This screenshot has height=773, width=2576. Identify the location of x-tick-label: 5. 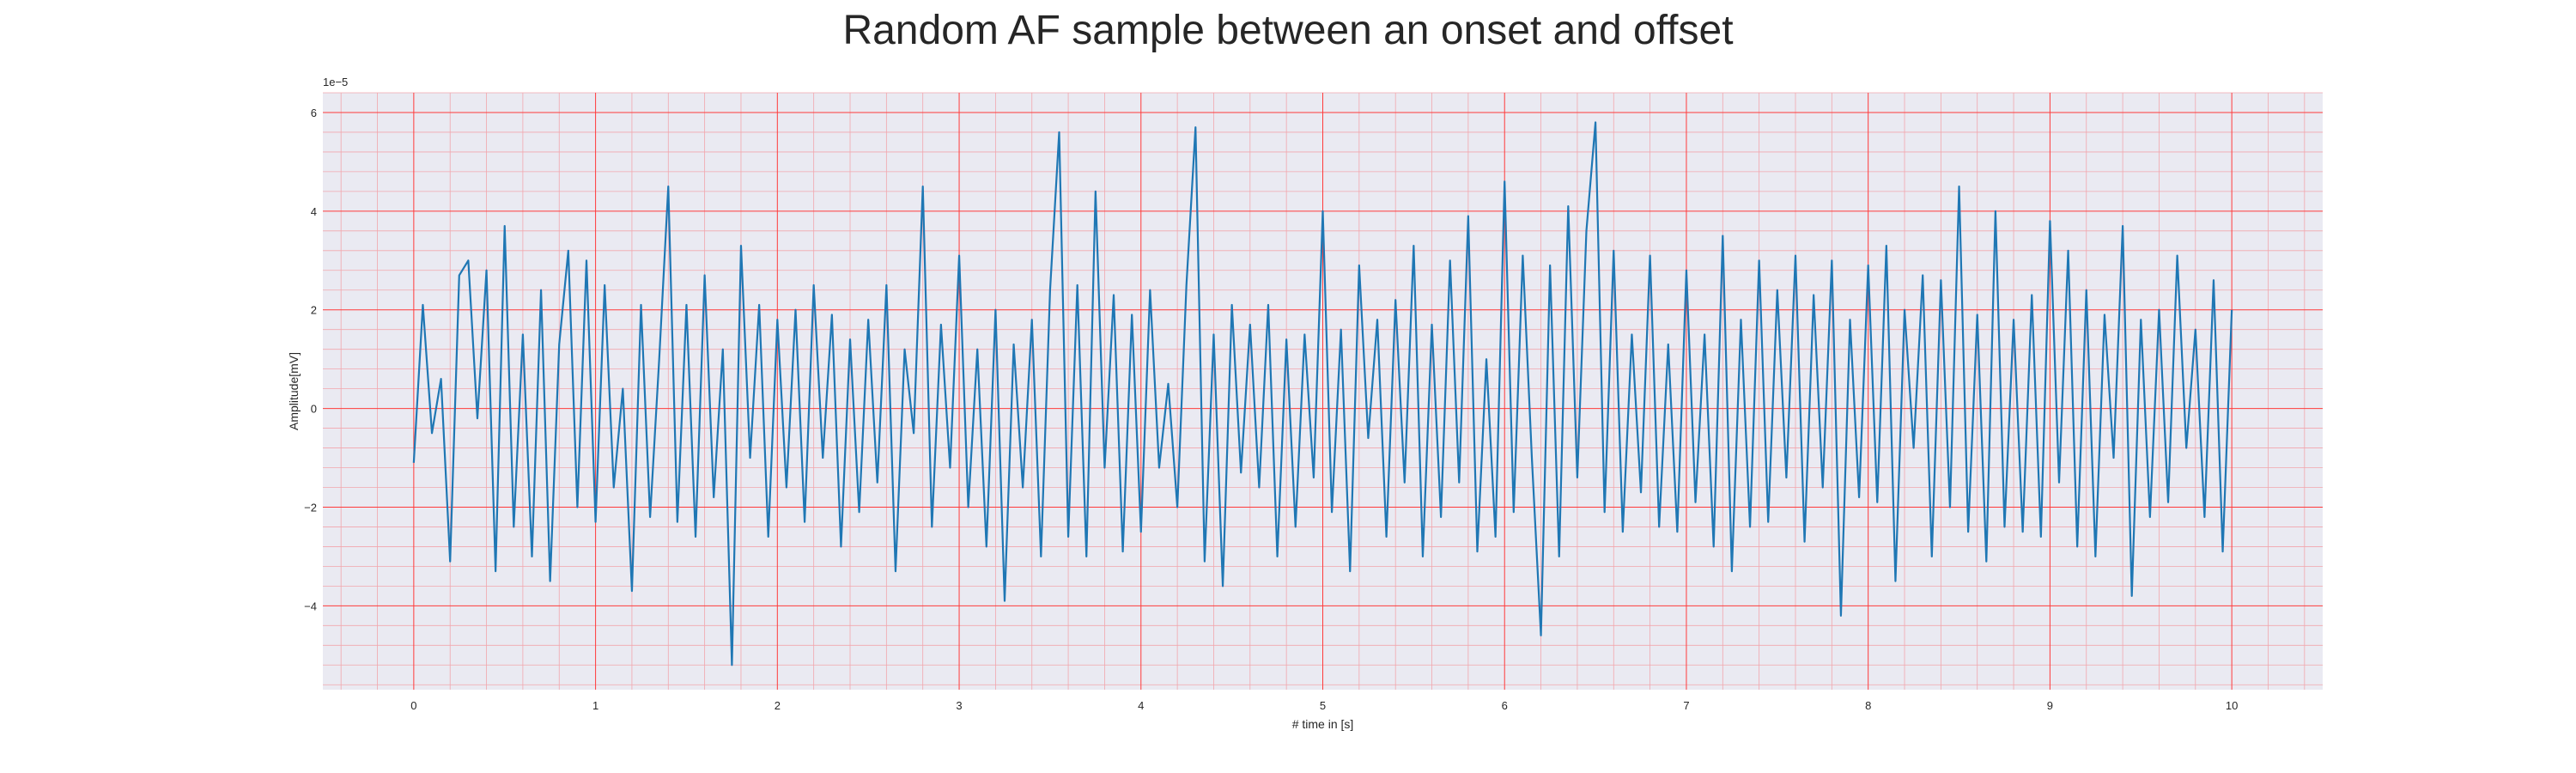
(1323, 705).